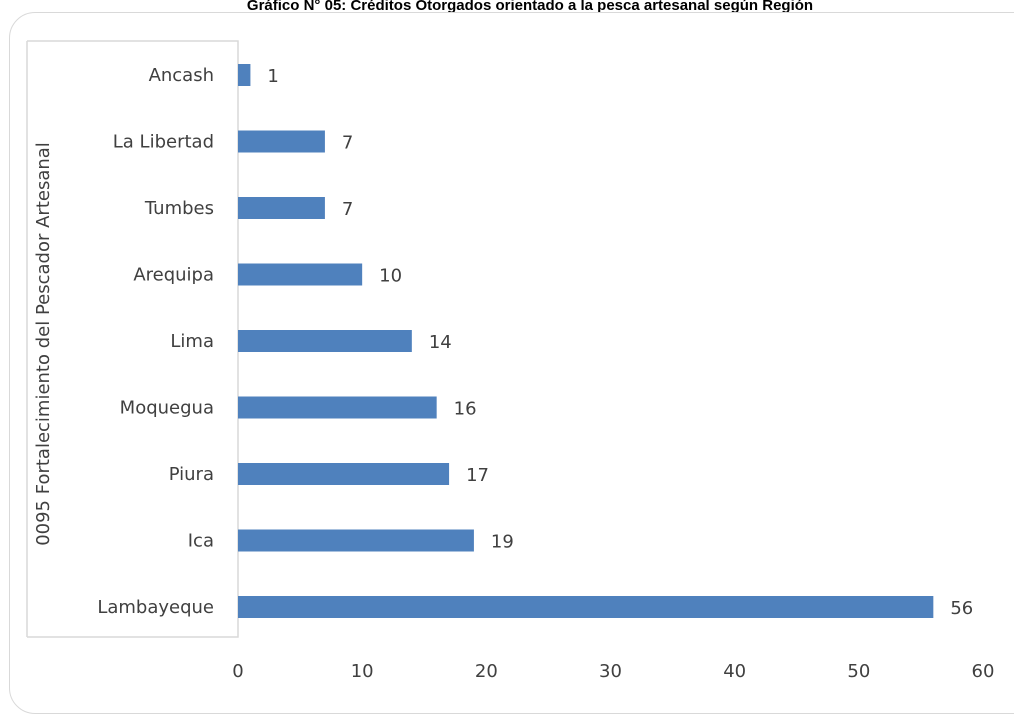 The height and width of the screenshot is (714, 1014). What do you see at coordinates (858, 671) in the screenshot?
I see `x-tick-label: 50` at bounding box center [858, 671].